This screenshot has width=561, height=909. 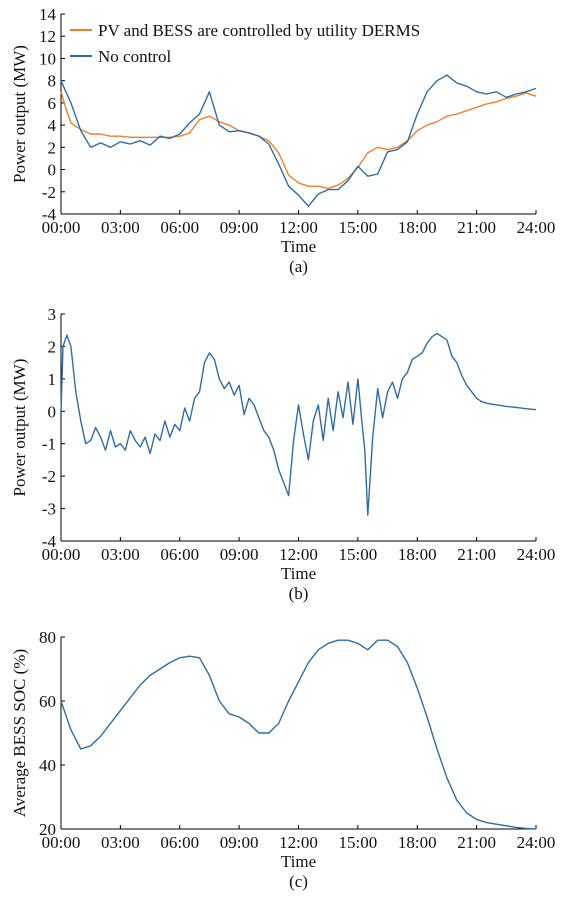 What do you see at coordinates (47, 36) in the screenshot?
I see `y-tick-label: 12` at bounding box center [47, 36].